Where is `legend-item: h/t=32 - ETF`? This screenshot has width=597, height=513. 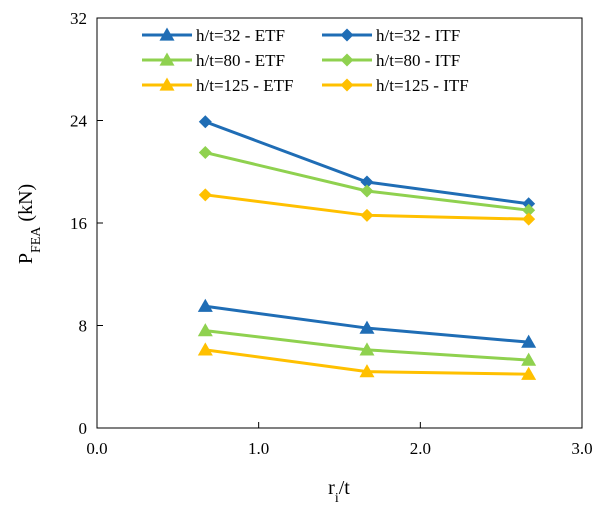 legend-item: h/t=32 - ETF is located at coordinates (213, 35).